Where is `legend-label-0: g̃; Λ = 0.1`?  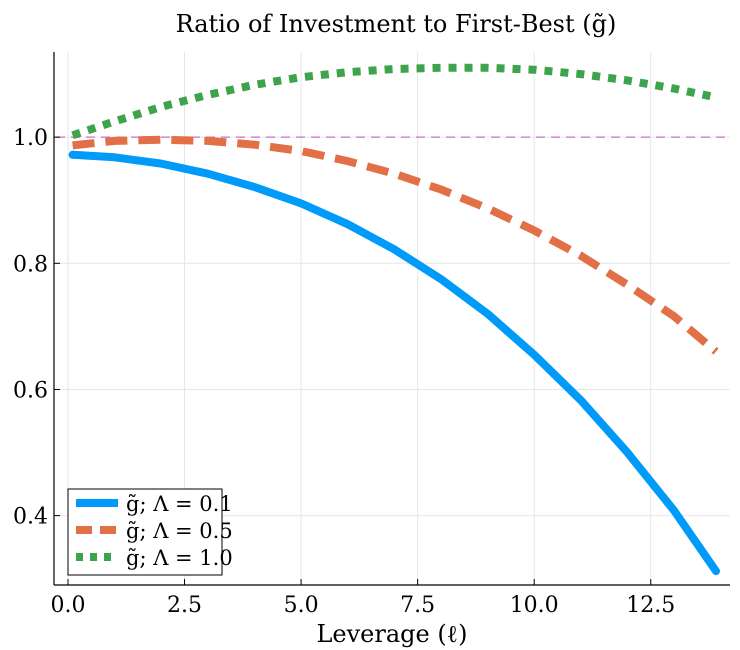 legend-label-0: g̃; Λ = 0.1 is located at coordinates (179, 504).